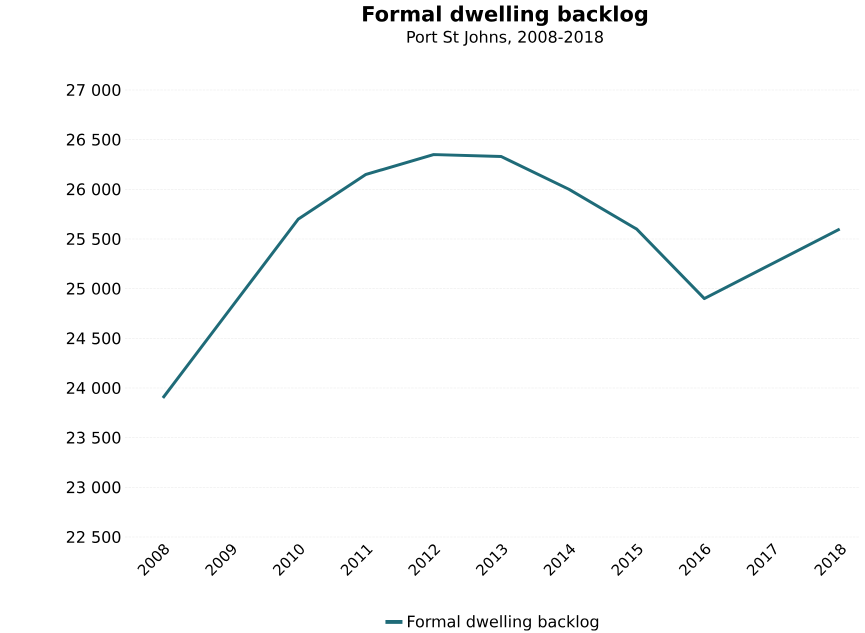 The image size is (865, 633). What do you see at coordinates (93, 189) in the screenshot?
I see `y-tick-label: 26 000` at bounding box center [93, 189].